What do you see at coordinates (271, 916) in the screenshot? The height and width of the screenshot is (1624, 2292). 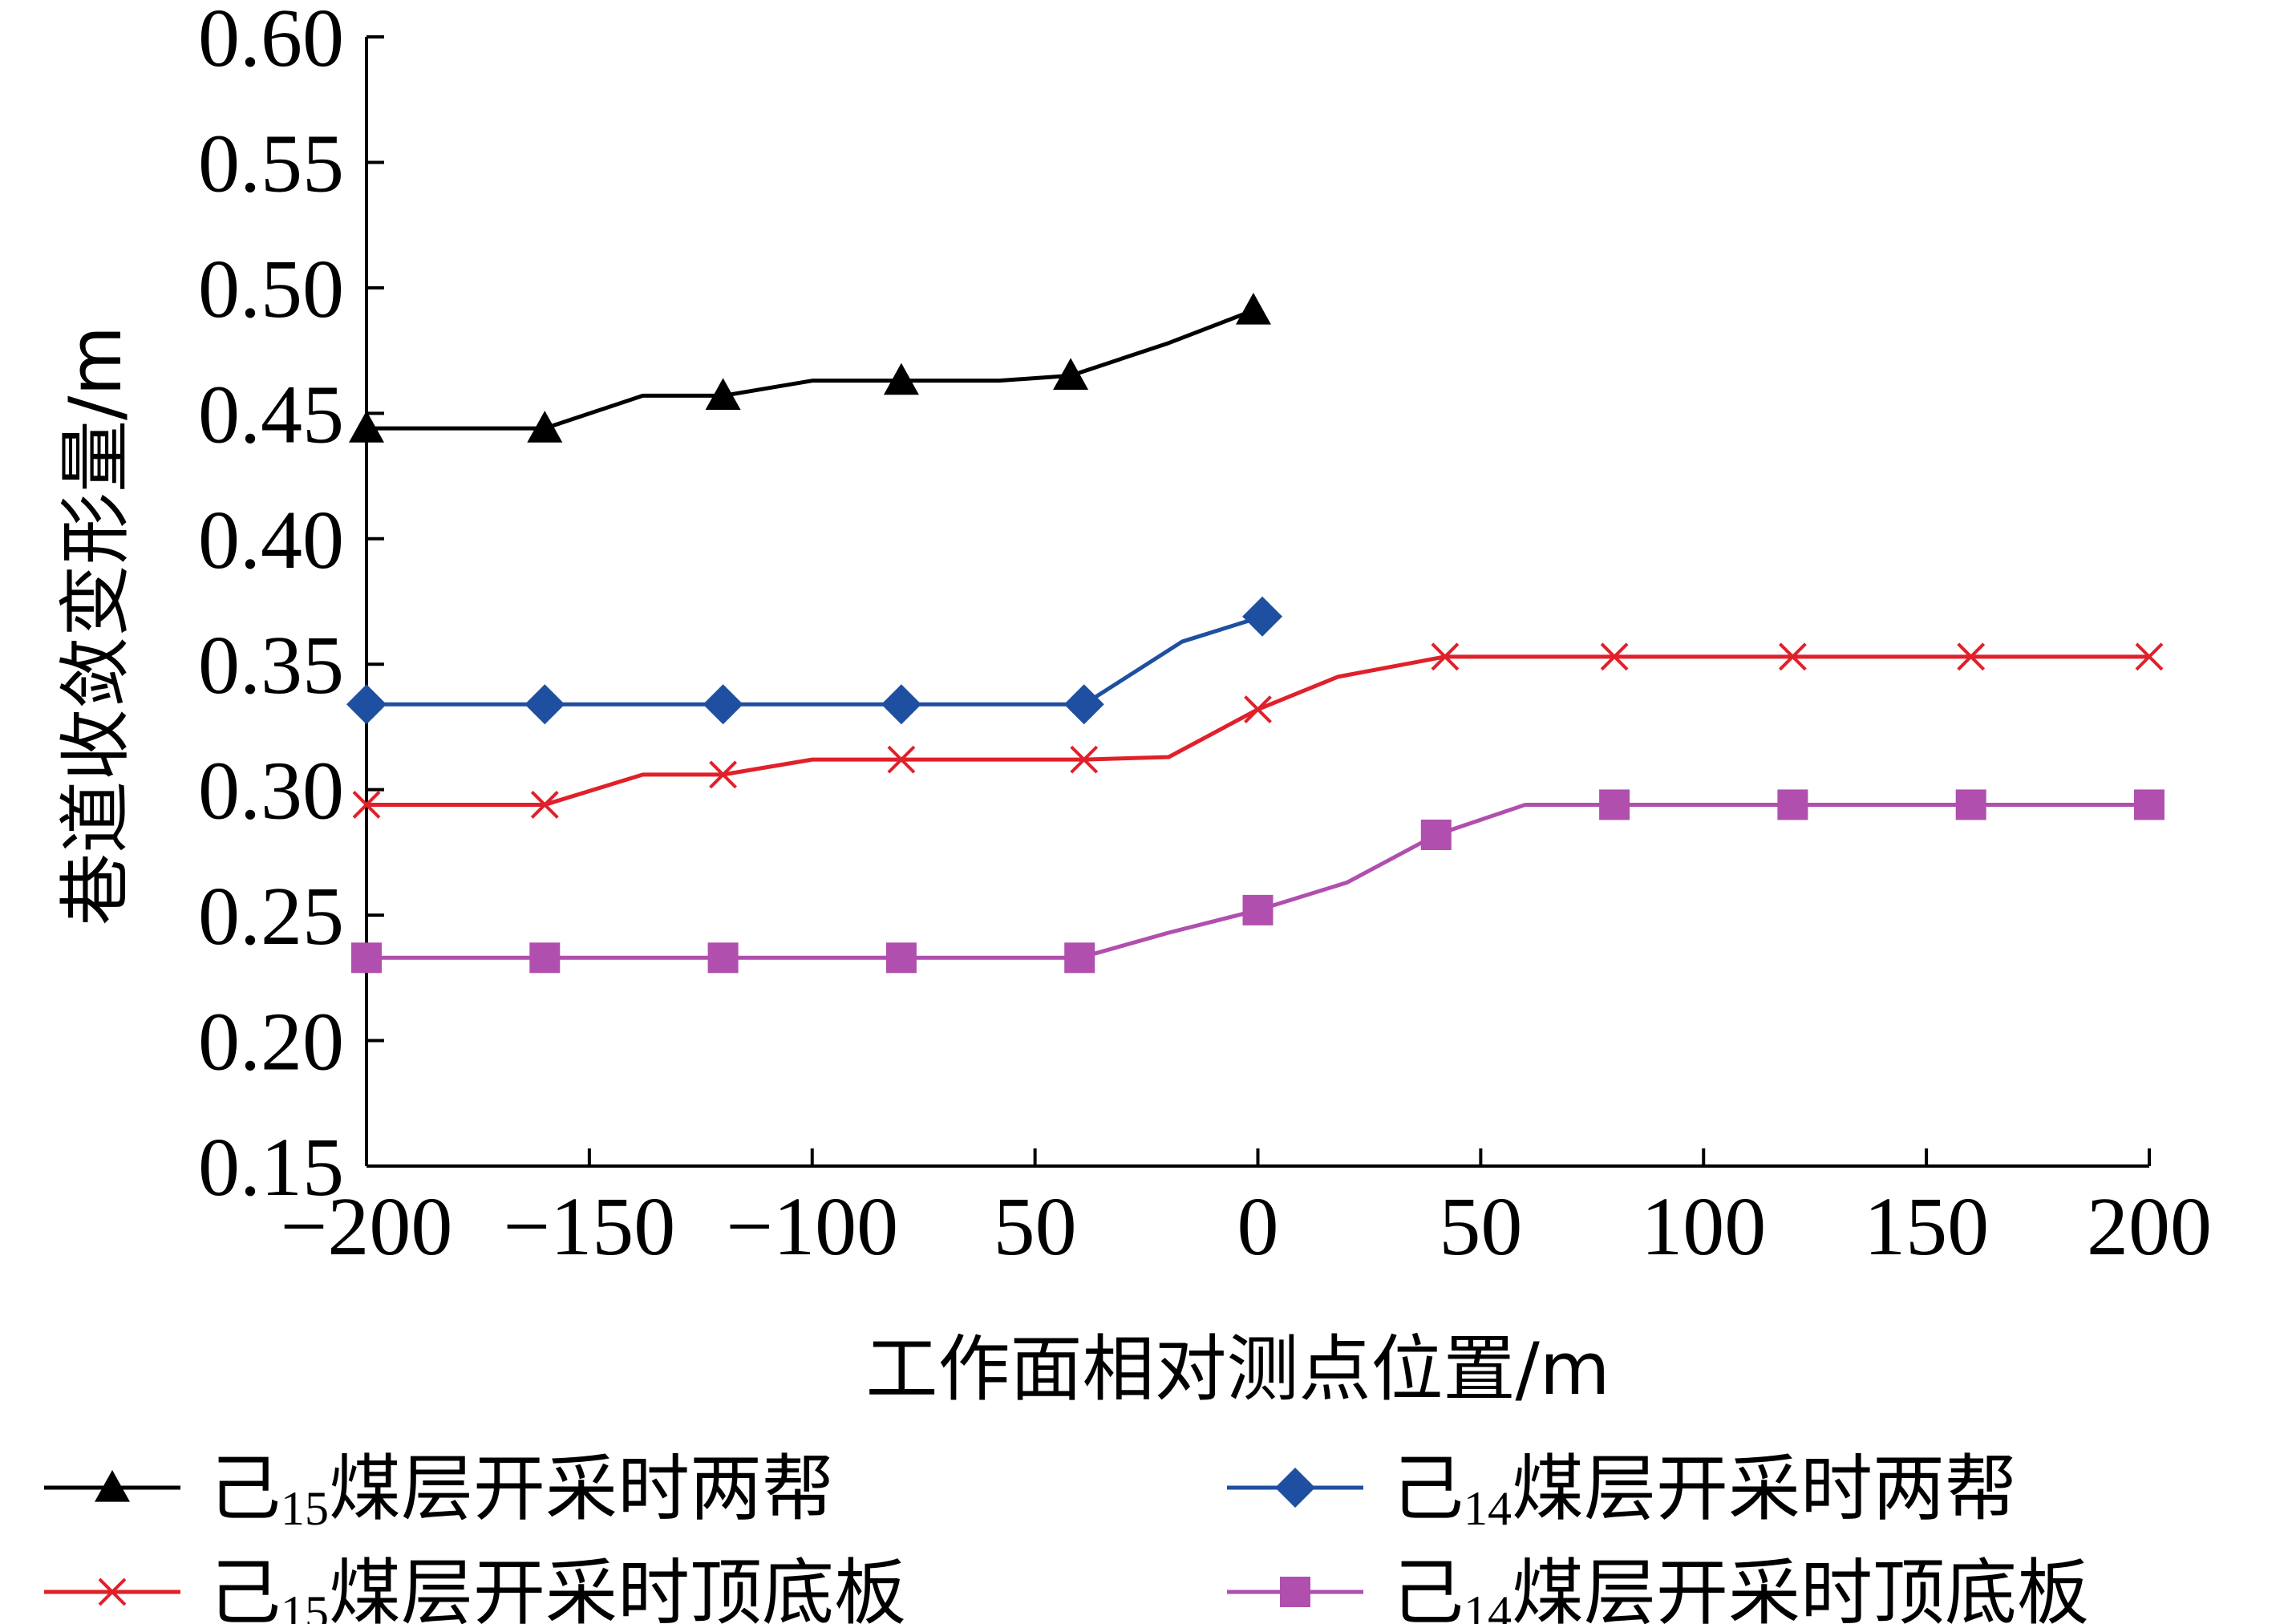 I see `y-tick-label: 0.25` at bounding box center [271, 916].